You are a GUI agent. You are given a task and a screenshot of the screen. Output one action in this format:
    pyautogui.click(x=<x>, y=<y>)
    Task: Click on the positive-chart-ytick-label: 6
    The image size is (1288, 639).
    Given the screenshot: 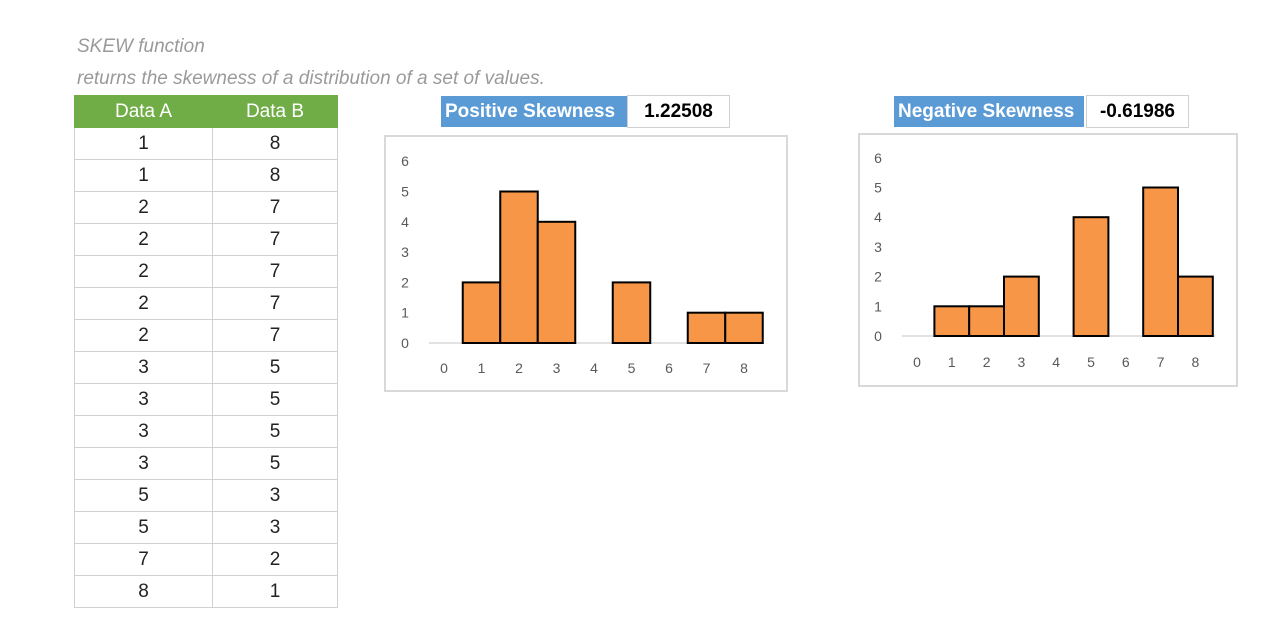 What is the action you would take?
    pyautogui.click(x=405, y=161)
    